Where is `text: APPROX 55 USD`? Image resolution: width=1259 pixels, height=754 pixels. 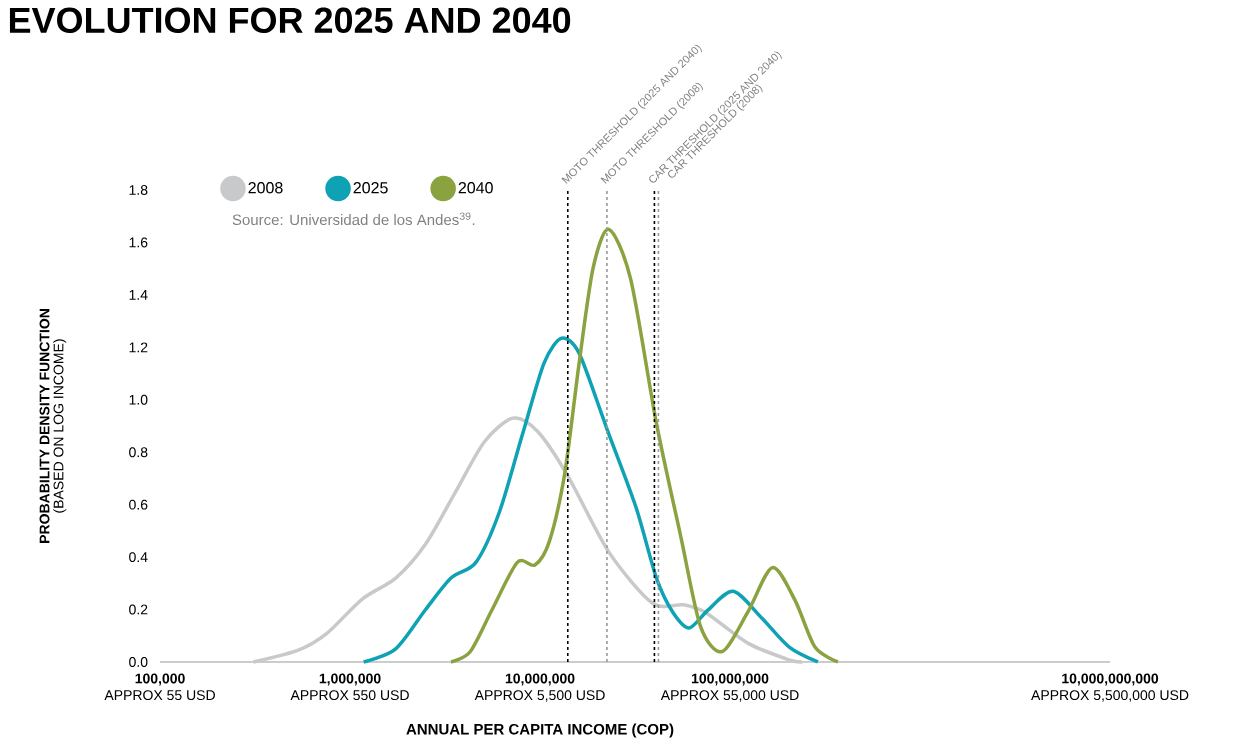
text: APPROX 55 USD is located at coordinates (159, 695).